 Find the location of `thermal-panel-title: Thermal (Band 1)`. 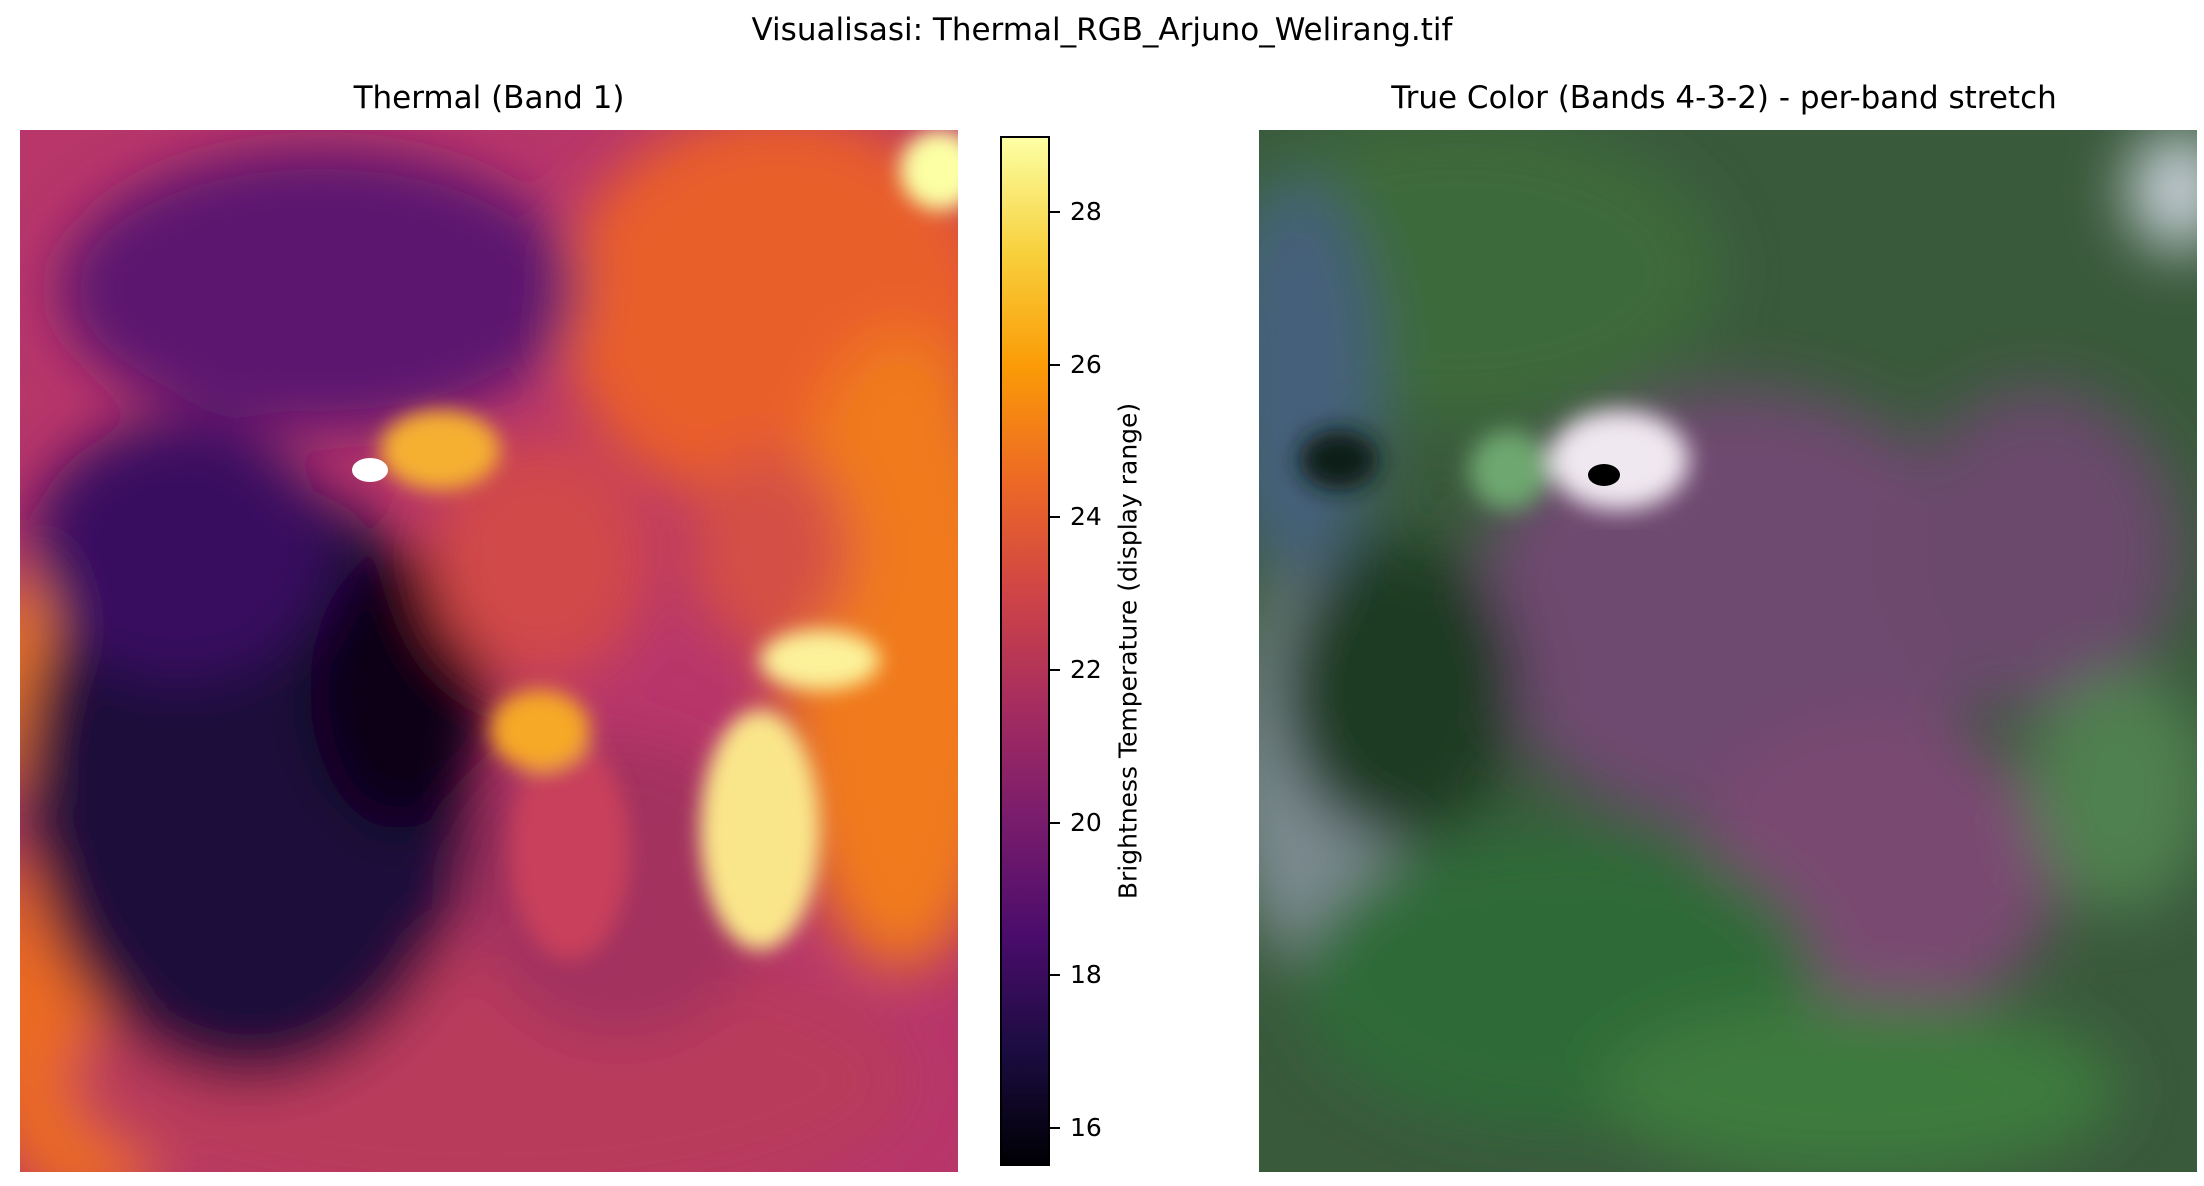

thermal-panel-title: Thermal (Band 1) is located at coordinates (489, 98).